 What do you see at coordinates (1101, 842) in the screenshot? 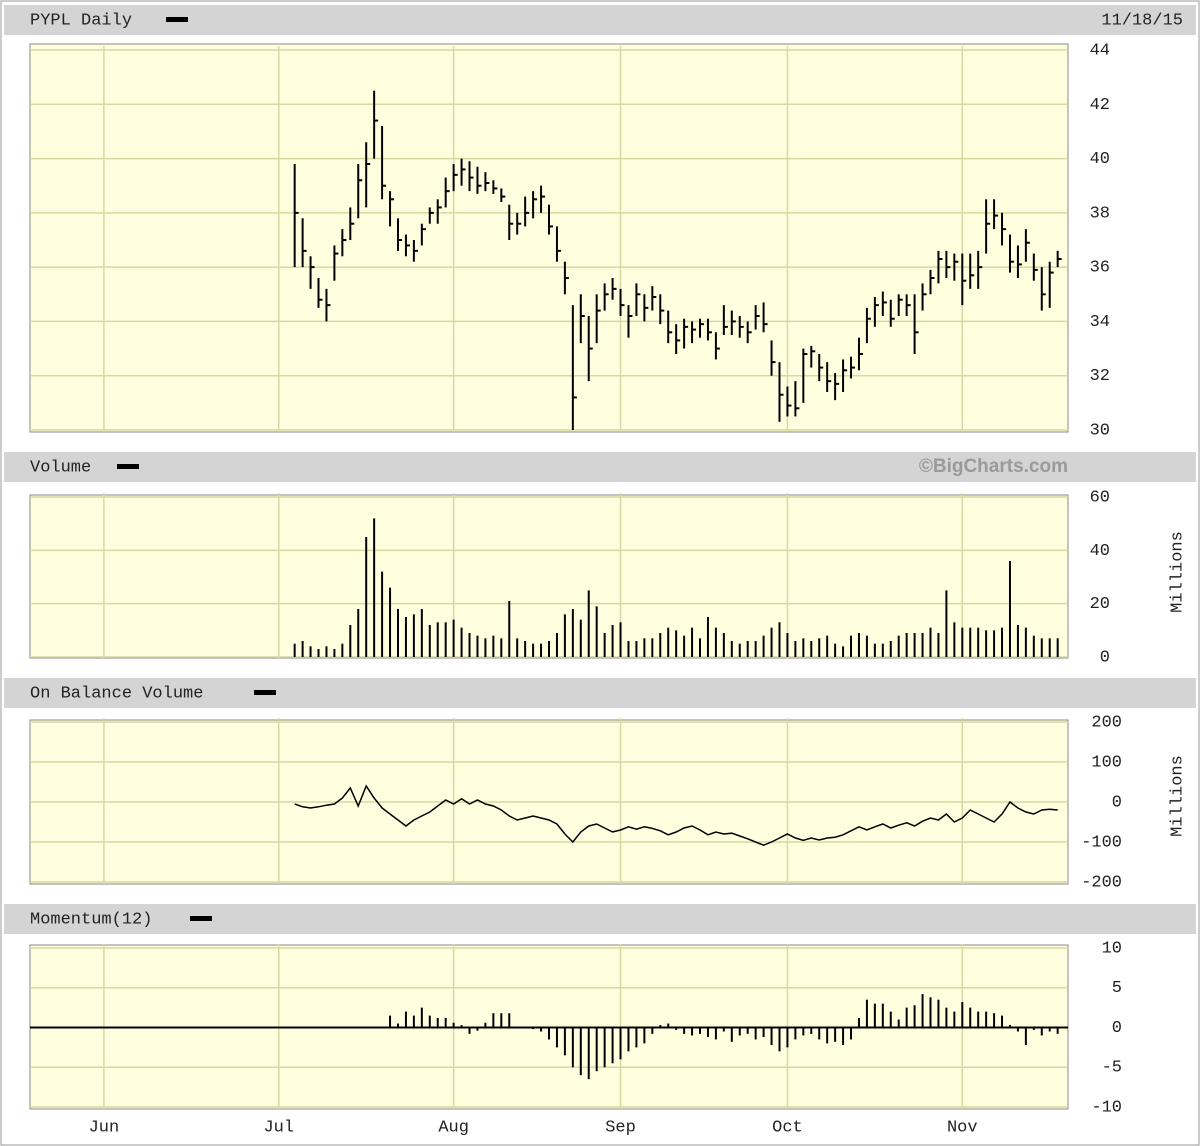
I see `y-tick-label: -100` at bounding box center [1101, 842].